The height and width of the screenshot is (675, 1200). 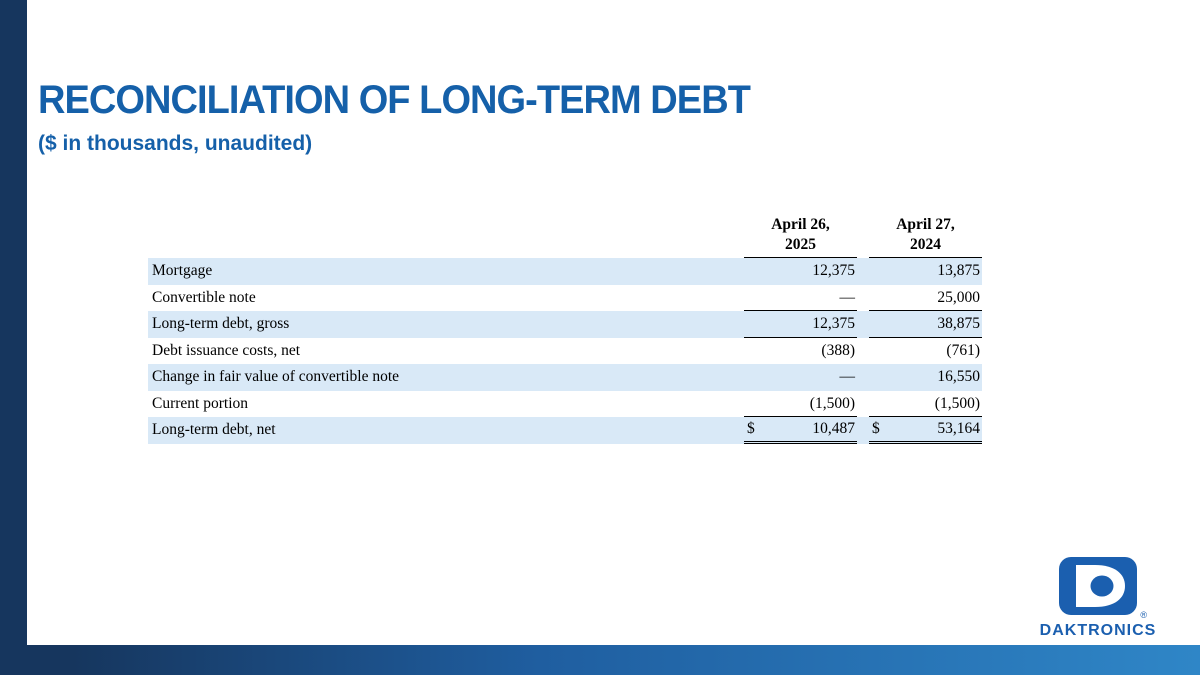 What do you see at coordinates (925, 225) in the screenshot?
I see `column-header-line: April 27,` at bounding box center [925, 225].